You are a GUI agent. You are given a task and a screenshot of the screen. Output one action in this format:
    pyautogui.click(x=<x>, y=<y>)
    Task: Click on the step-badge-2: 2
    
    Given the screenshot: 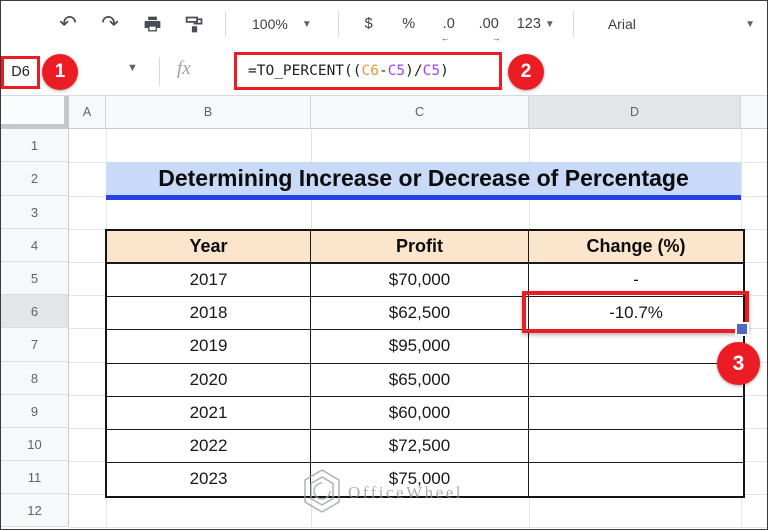 What is the action you would take?
    pyautogui.click(x=526, y=72)
    